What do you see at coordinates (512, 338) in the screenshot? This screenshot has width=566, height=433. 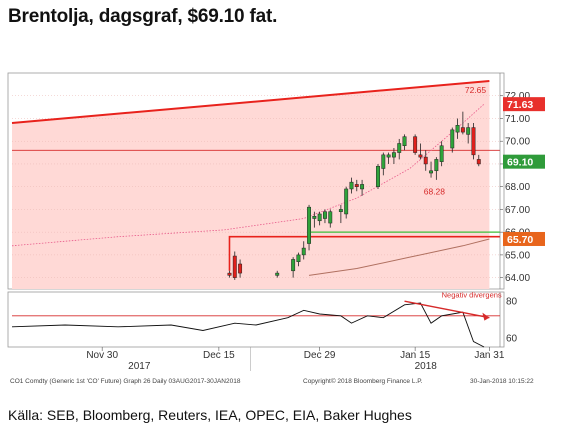 I see `rsi-tick-label: 60` at bounding box center [512, 338].